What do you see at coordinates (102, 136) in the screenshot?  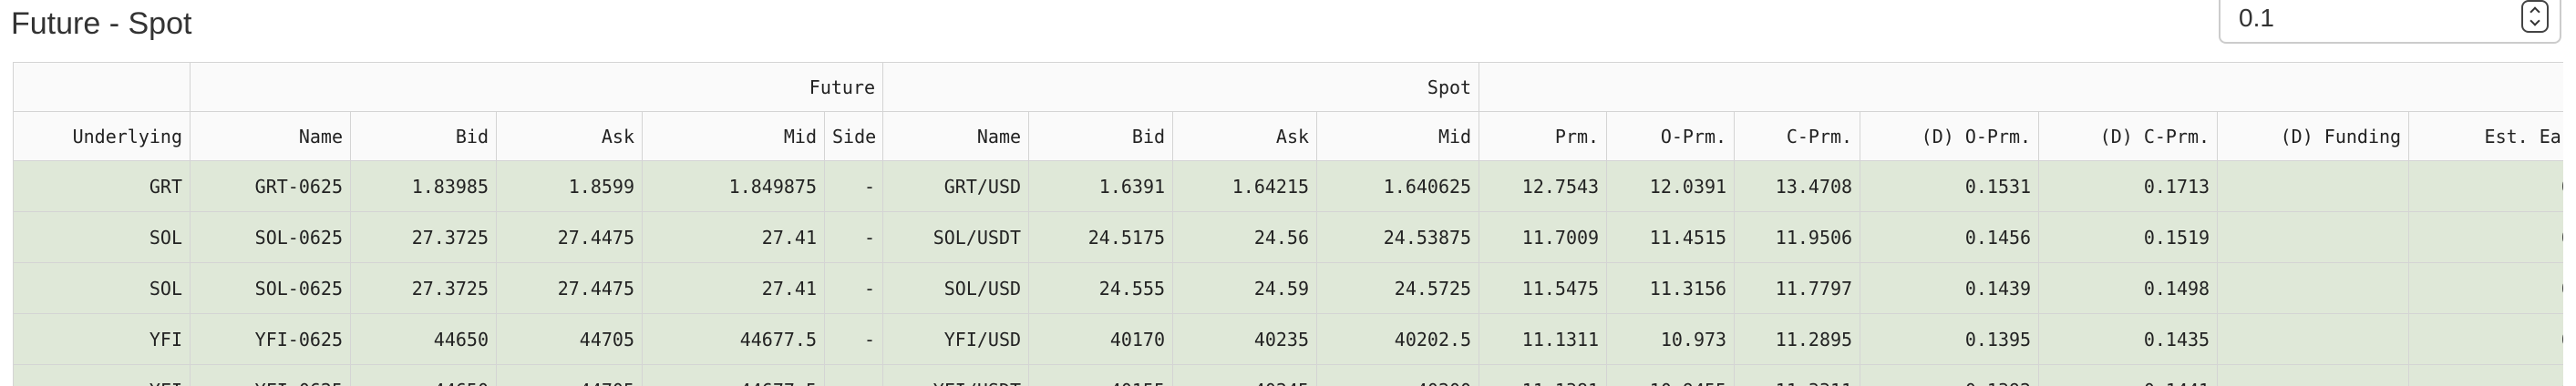 I see `column-header: Underlying` at bounding box center [102, 136].